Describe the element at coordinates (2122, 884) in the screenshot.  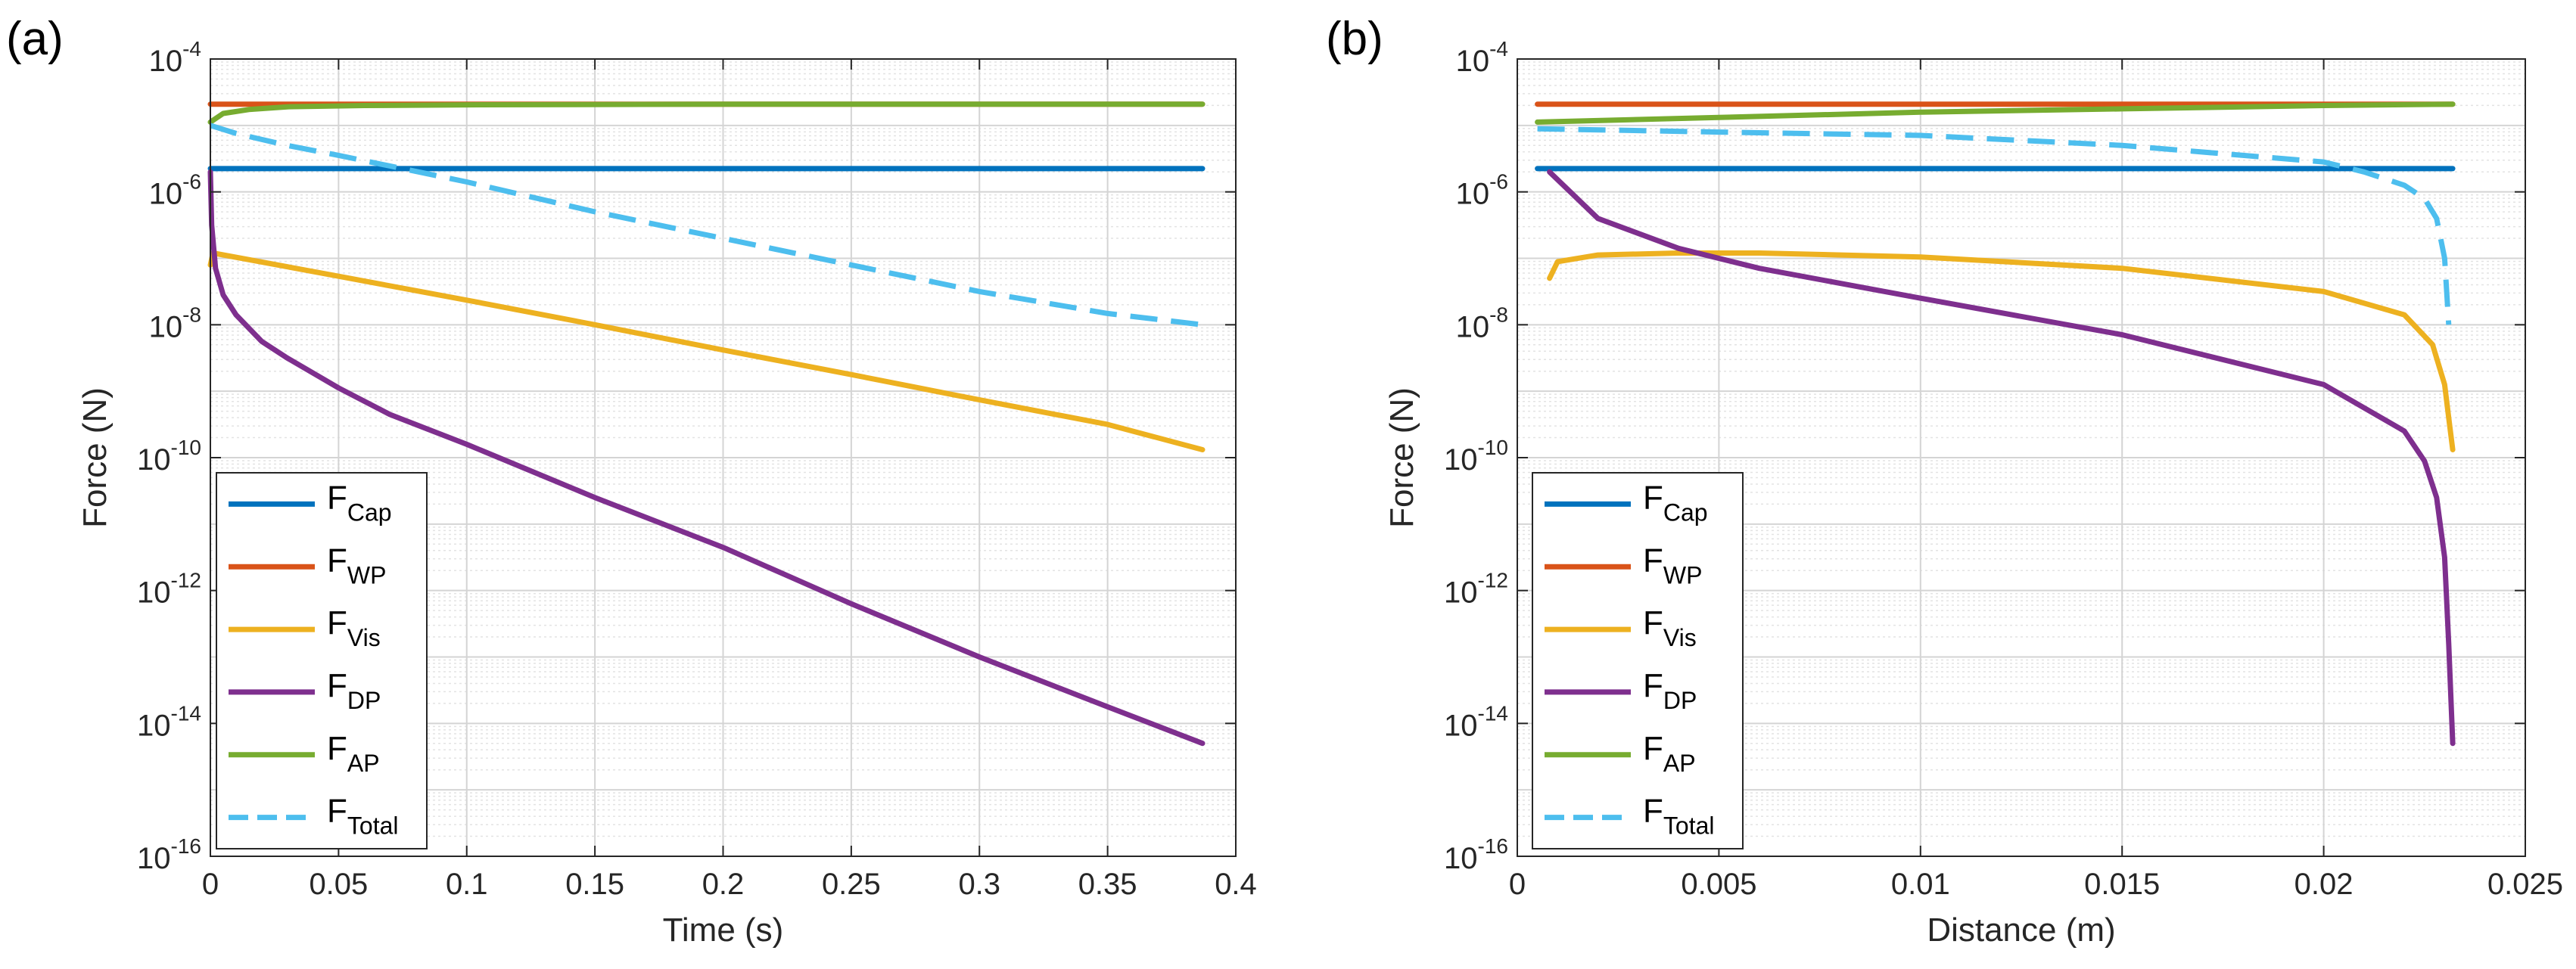
I see `x-tick-label: 0.015` at that location.